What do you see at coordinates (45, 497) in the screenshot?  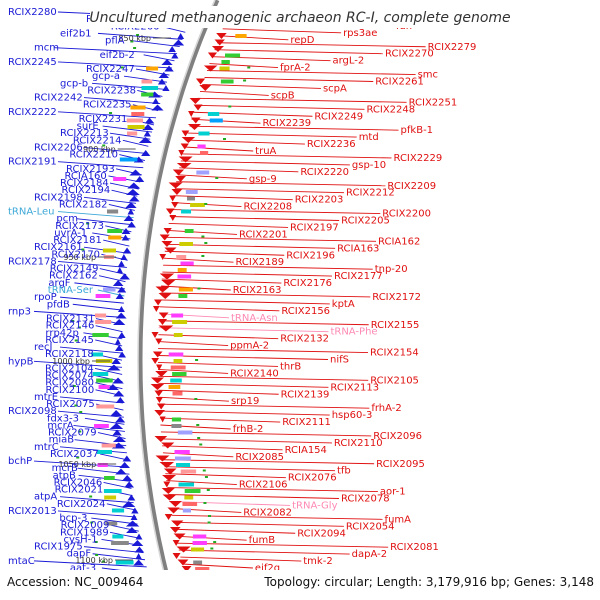 I see `gene-label-atpa: atpA` at bounding box center [45, 497].